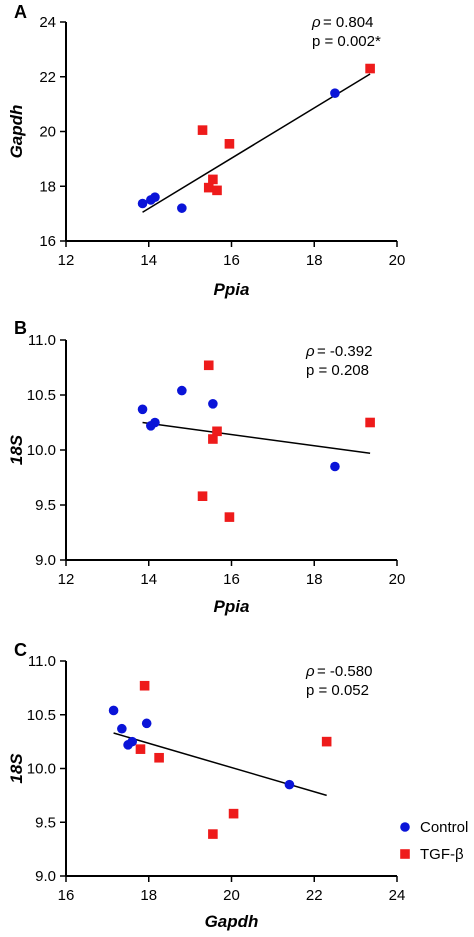 The image size is (474, 937). I want to click on y-tick-label: 18, so click(47, 186).